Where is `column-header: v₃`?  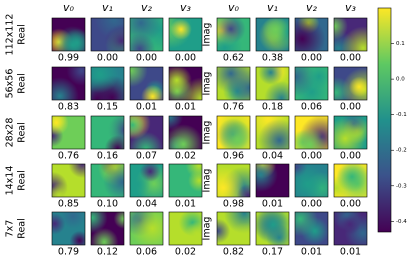
column-header: v₃ is located at coordinates (351, 7).